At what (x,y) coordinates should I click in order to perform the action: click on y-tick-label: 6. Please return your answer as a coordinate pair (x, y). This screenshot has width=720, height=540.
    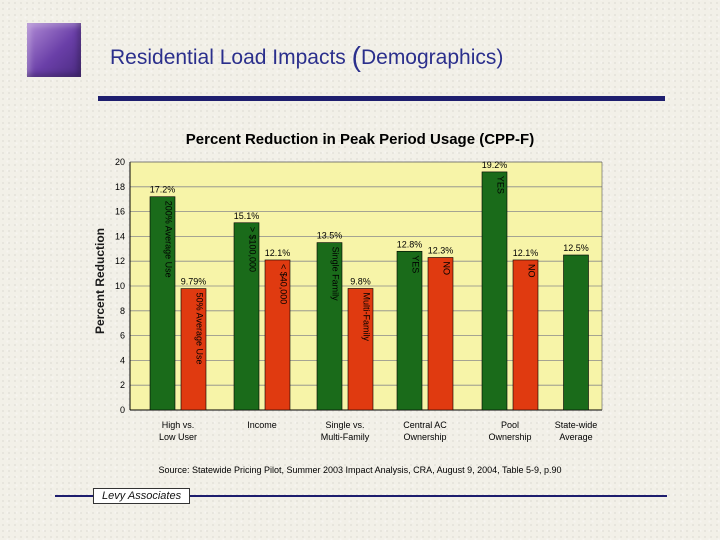
    Looking at the image, I should click on (122, 336).